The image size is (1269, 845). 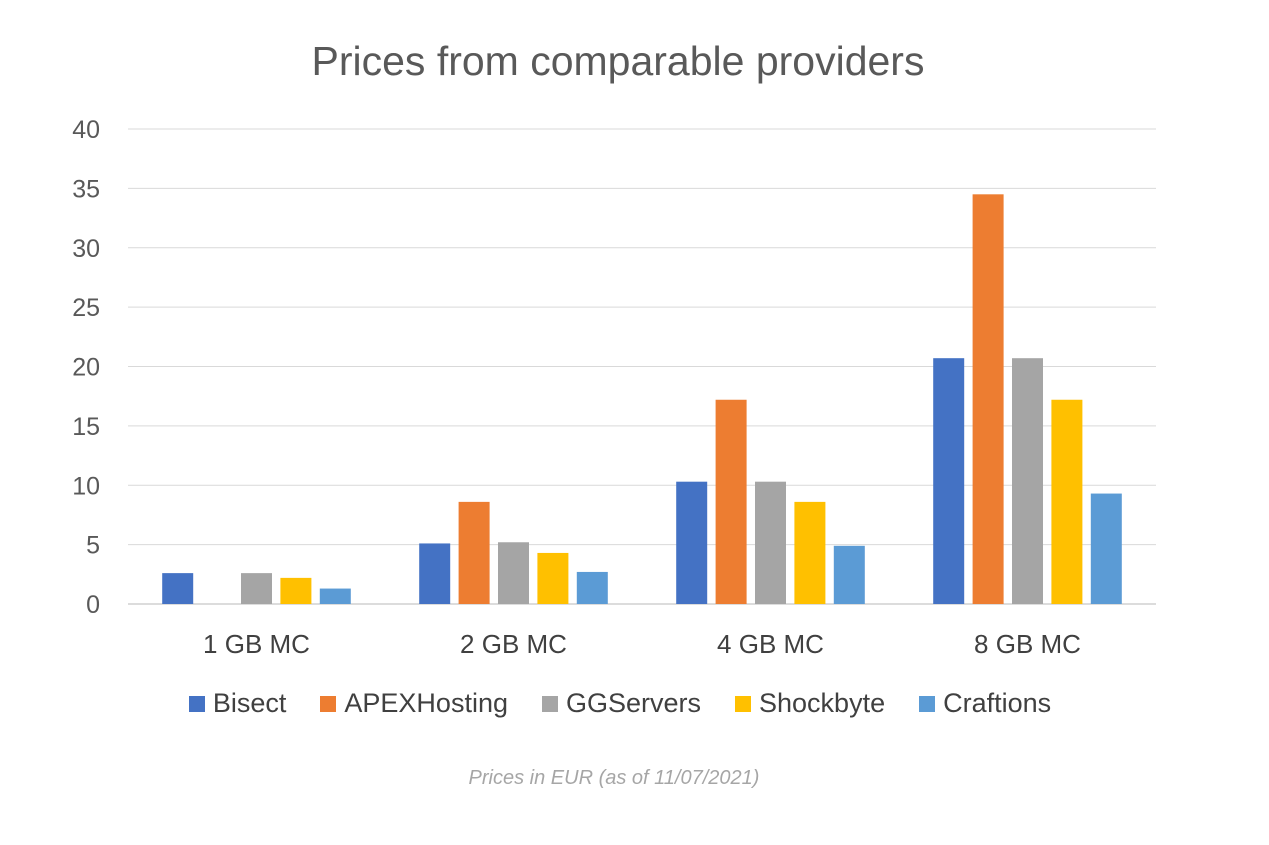 I want to click on y-tick-label: 15, so click(x=86, y=427).